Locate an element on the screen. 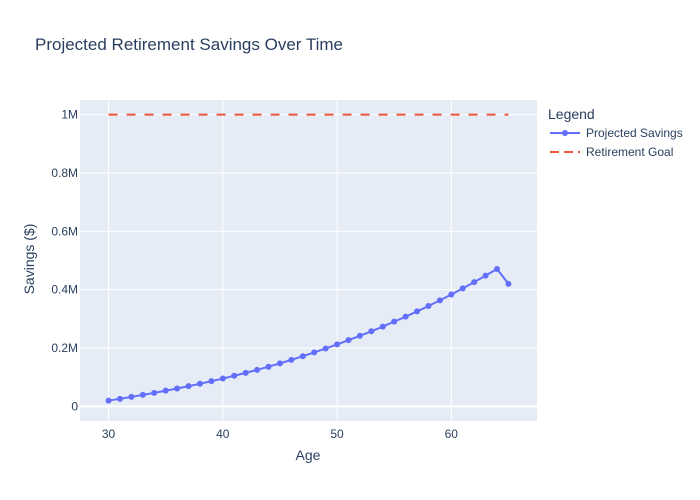 This screenshot has height=500, width=700. x-tick-label: 60 is located at coordinates (452, 434).